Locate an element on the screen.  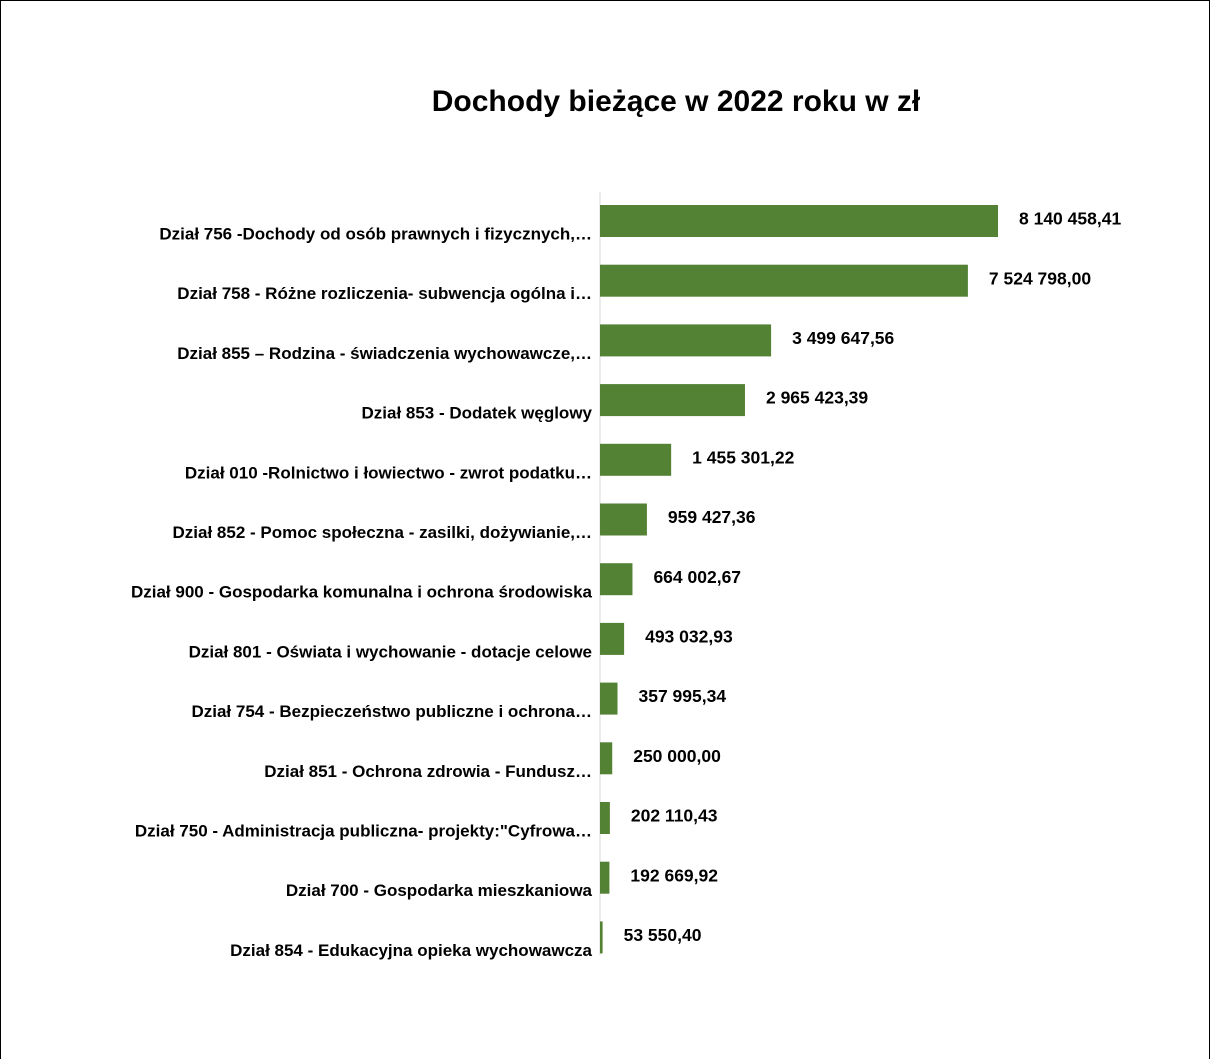
data-label: 3 499 647,56 is located at coordinates (843, 338).